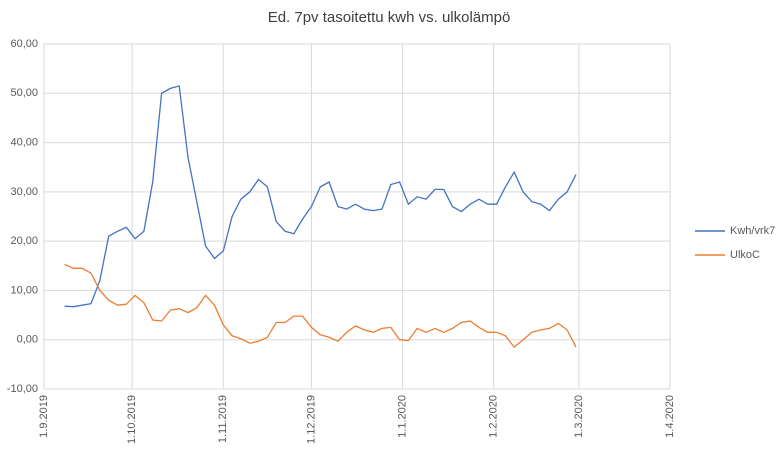  Describe the element at coordinates (752, 231) in the screenshot. I see `legend-label: Kwh/vrk7` at that location.